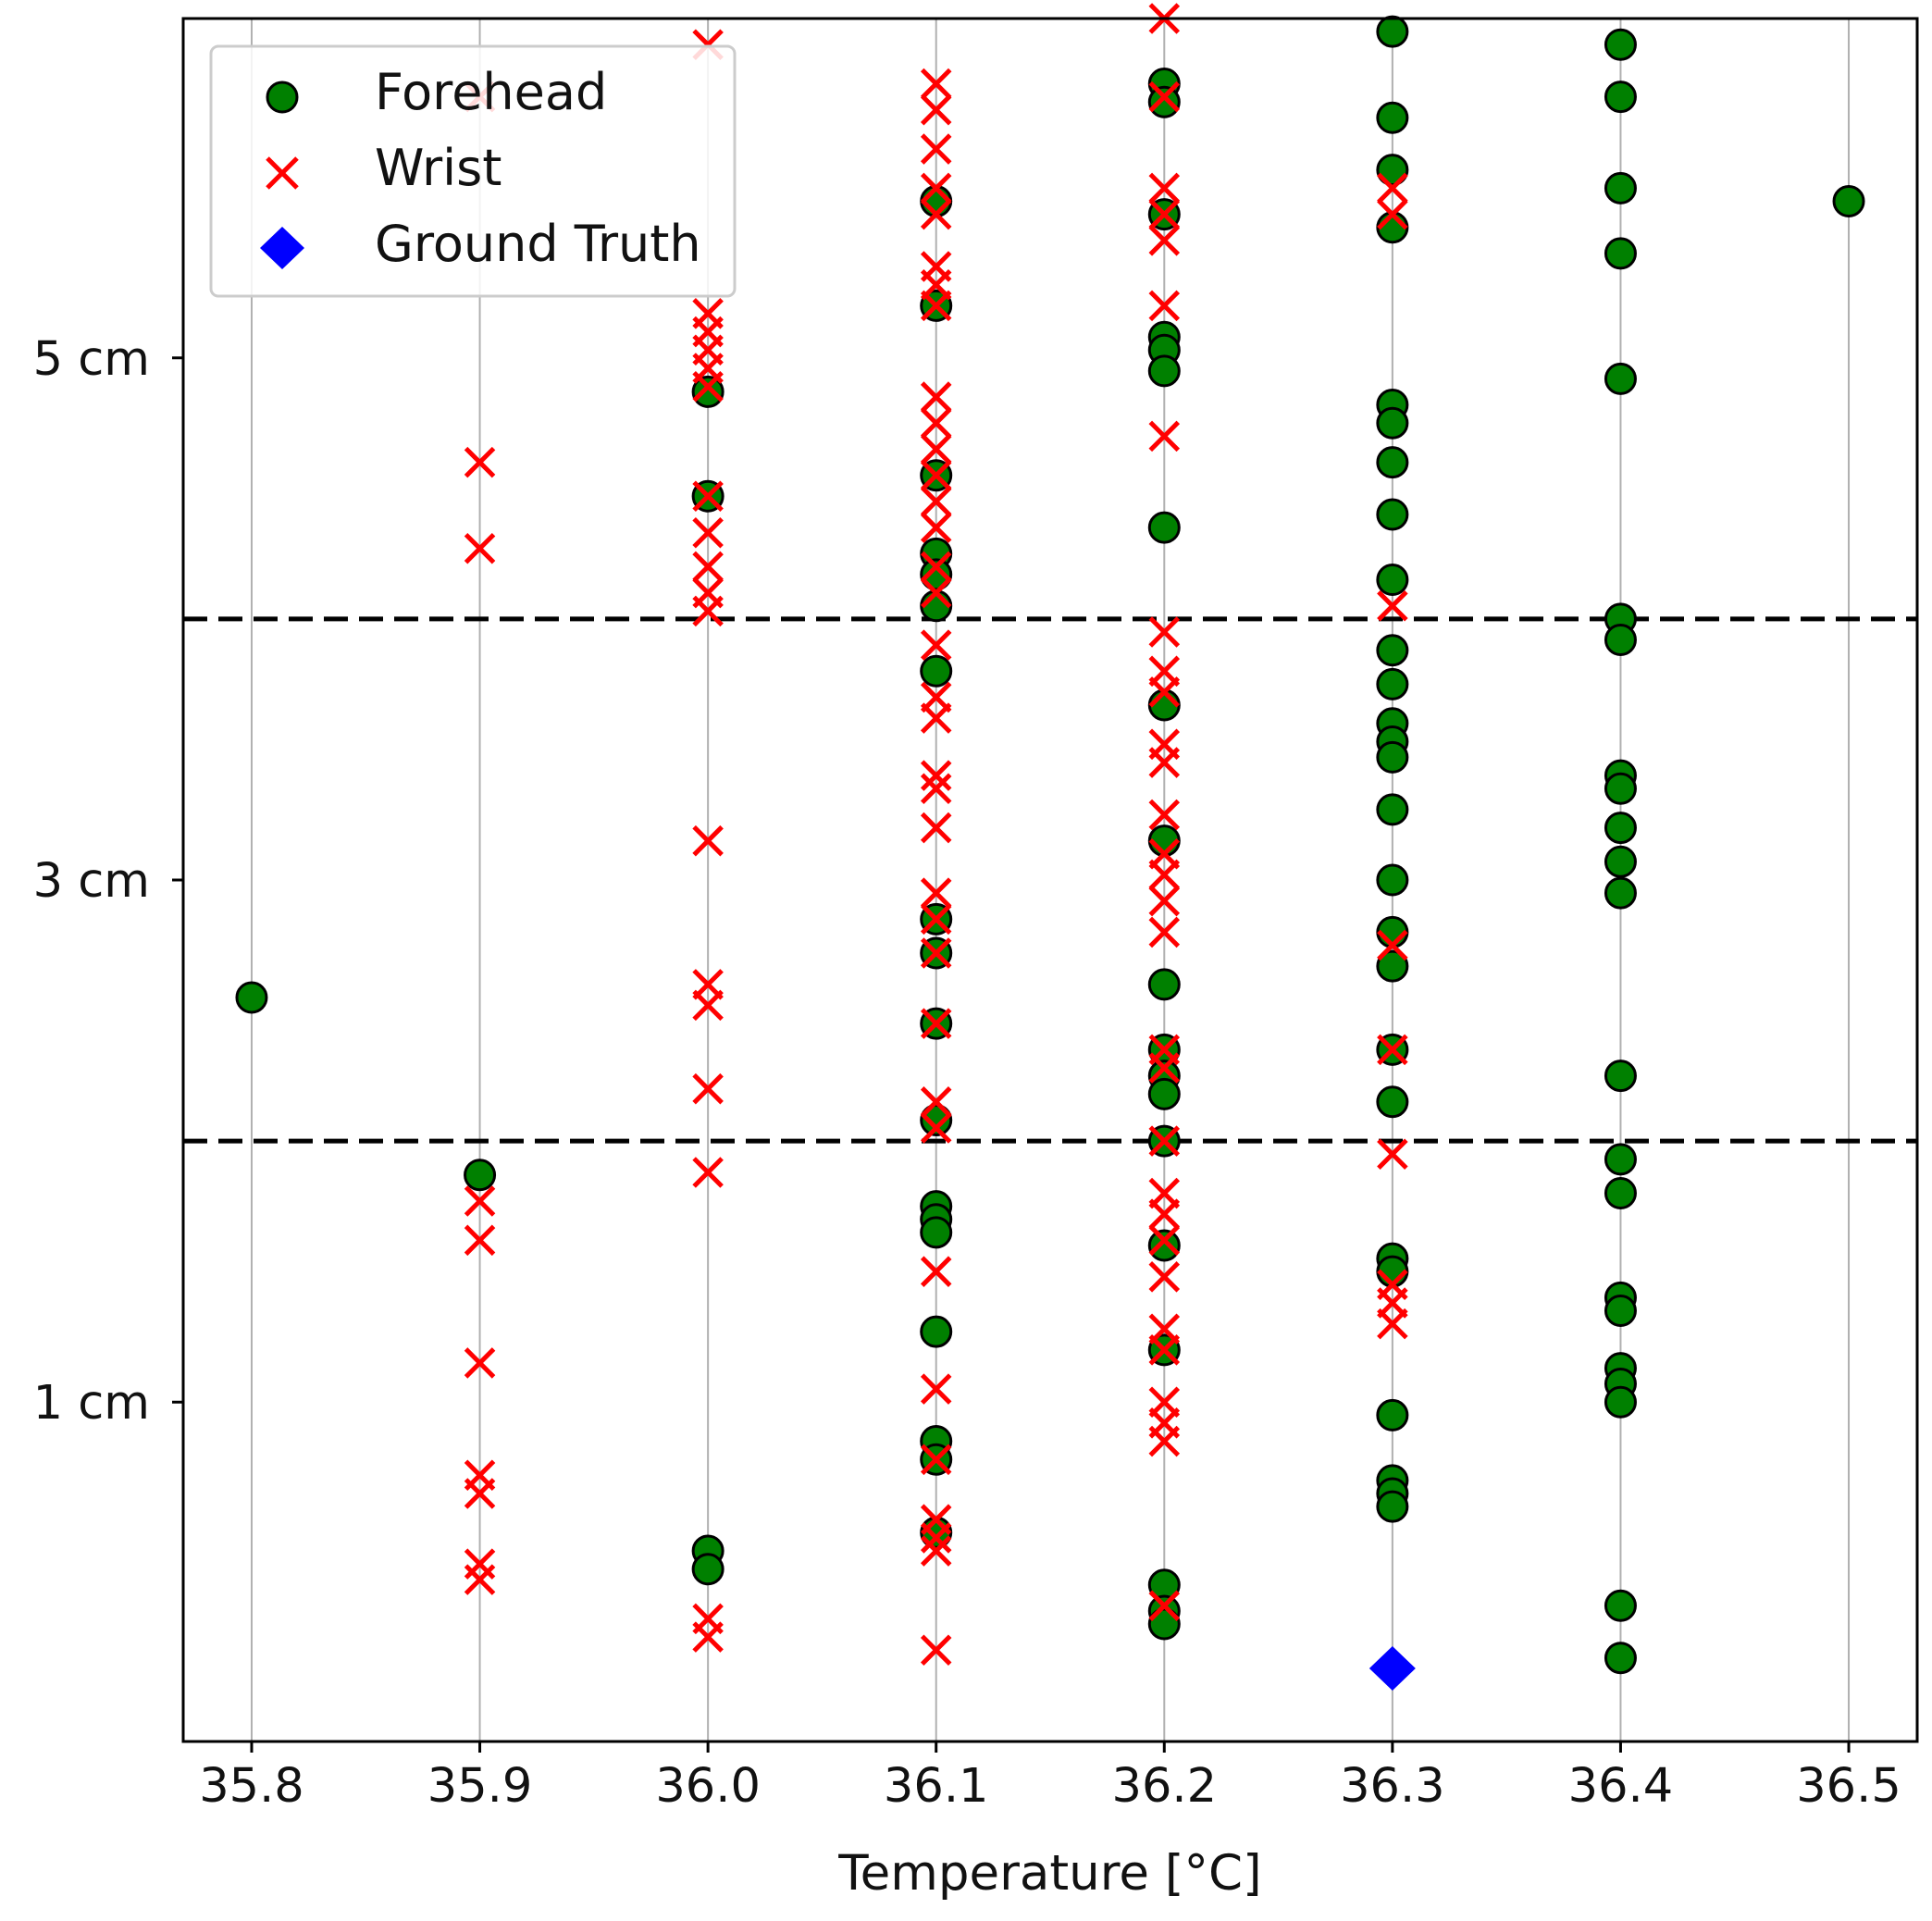 This screenshot has height=1921, width=1932. What do you see at coordinates (480, 1786) in the screenshot?
I see `x-tick-label: 35.9` at bounding box center [480, 1786].